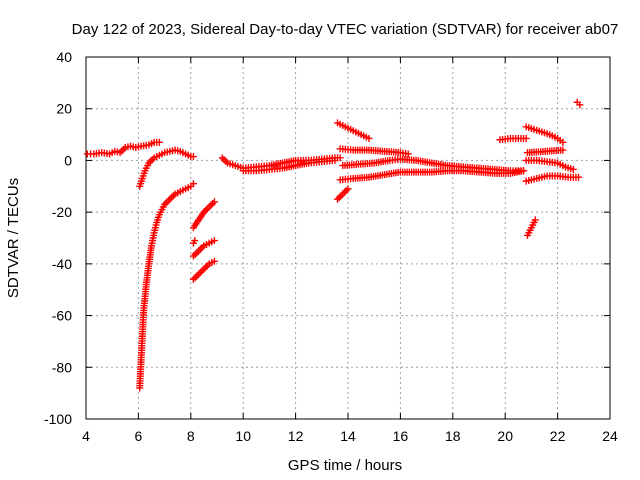 The image size is (640, 480). What do you see at coordinates (203, 215) in the screenshot?
I see `series-trace-d` at bounding box center [203, 215].